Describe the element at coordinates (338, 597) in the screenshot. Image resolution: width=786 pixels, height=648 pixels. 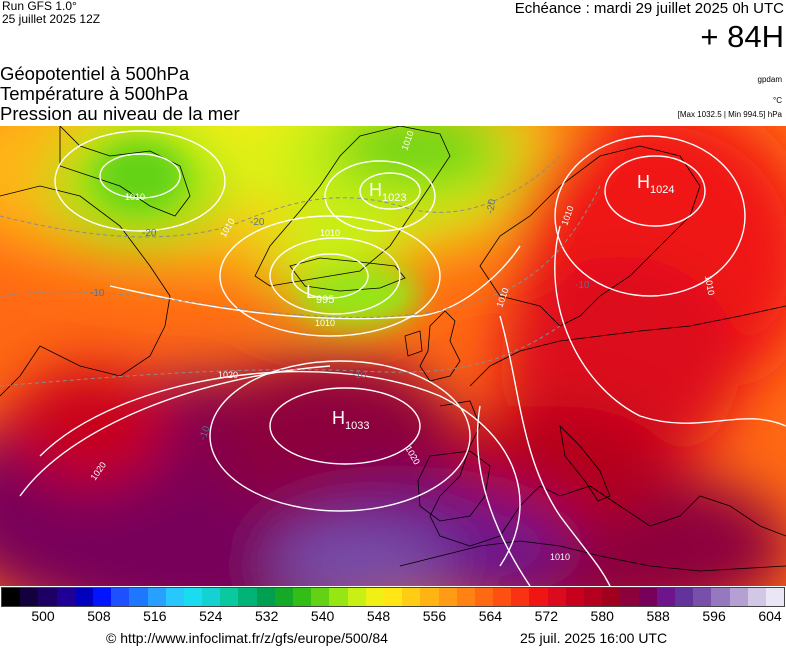
I see `legend-swatch: #96e614` at that location.